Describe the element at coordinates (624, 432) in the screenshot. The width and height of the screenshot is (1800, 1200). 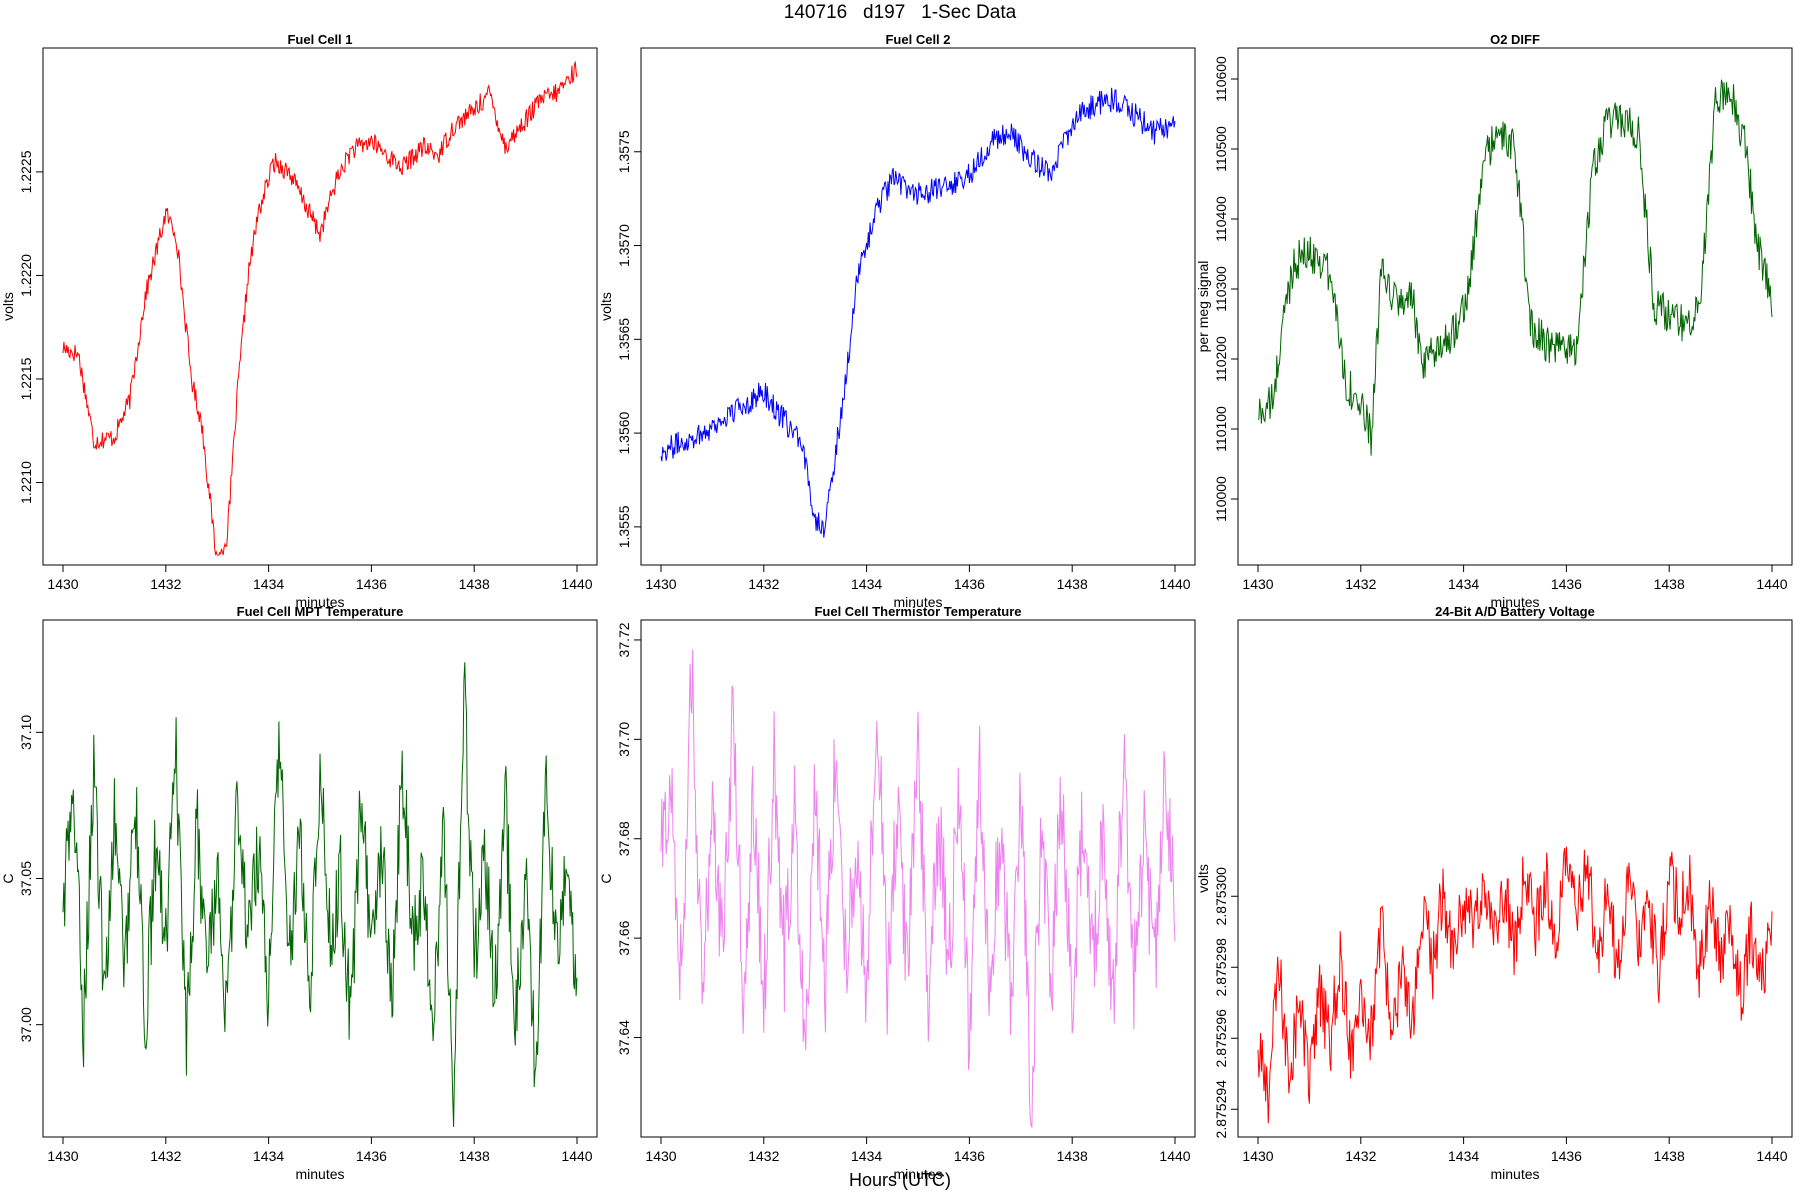
I see `y-tick-label: 1.3560` at that location.